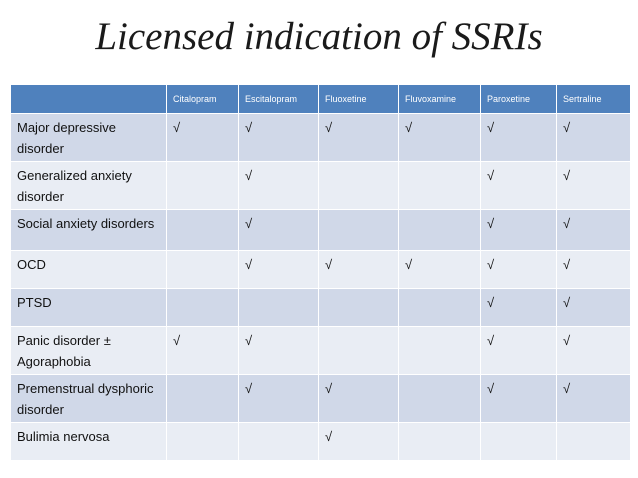 The width and height of the screenshot is (638, 478). Describe the element at coordinates (518, 99) in the screenshot. I see `column-header-paroxetine: Paroxetine` at that location.